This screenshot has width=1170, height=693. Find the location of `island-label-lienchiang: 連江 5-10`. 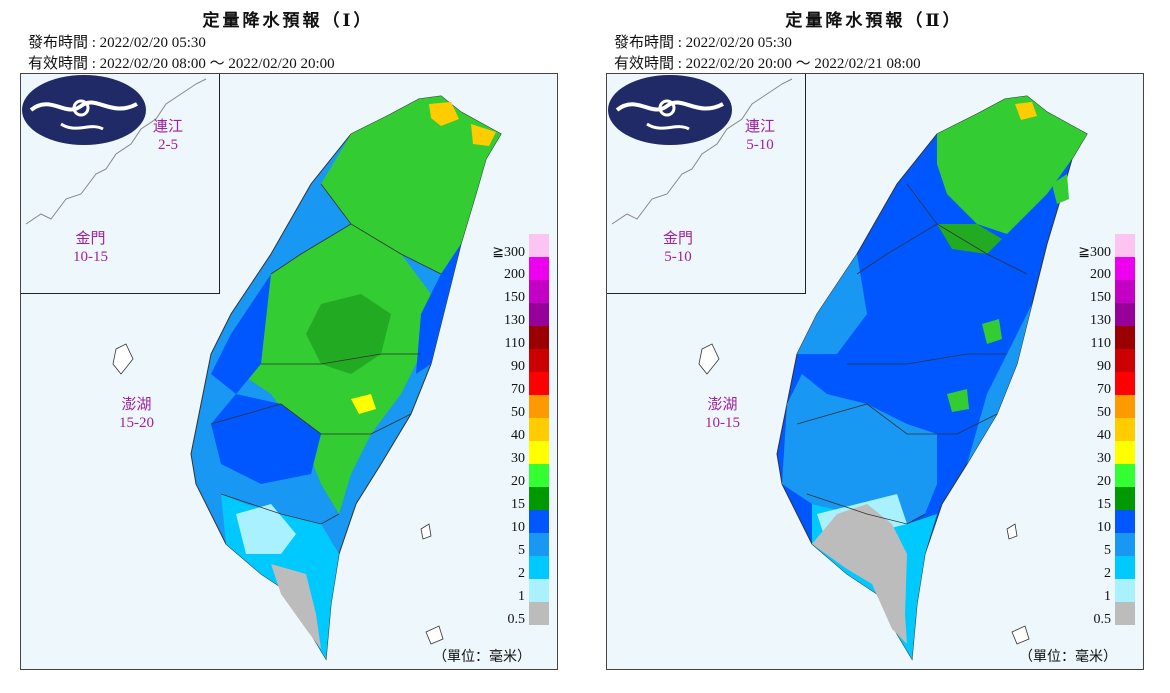

island-label-lienchiang: 連江 5-10 is located at coordinates (760, 136).